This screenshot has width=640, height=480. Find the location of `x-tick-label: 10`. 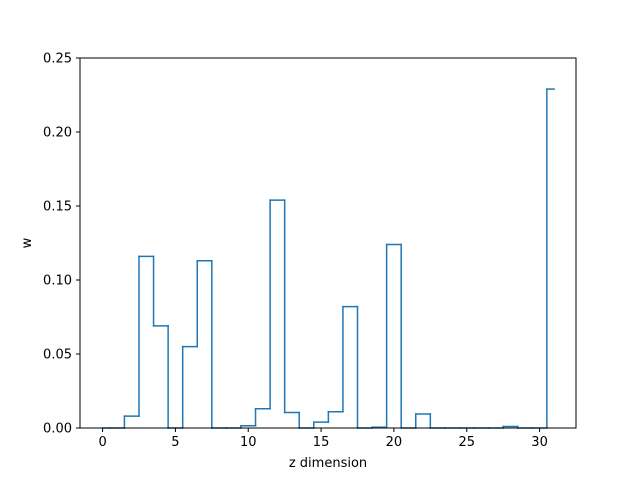

x-tick-label: 10 is located at coordinates (248, 442).